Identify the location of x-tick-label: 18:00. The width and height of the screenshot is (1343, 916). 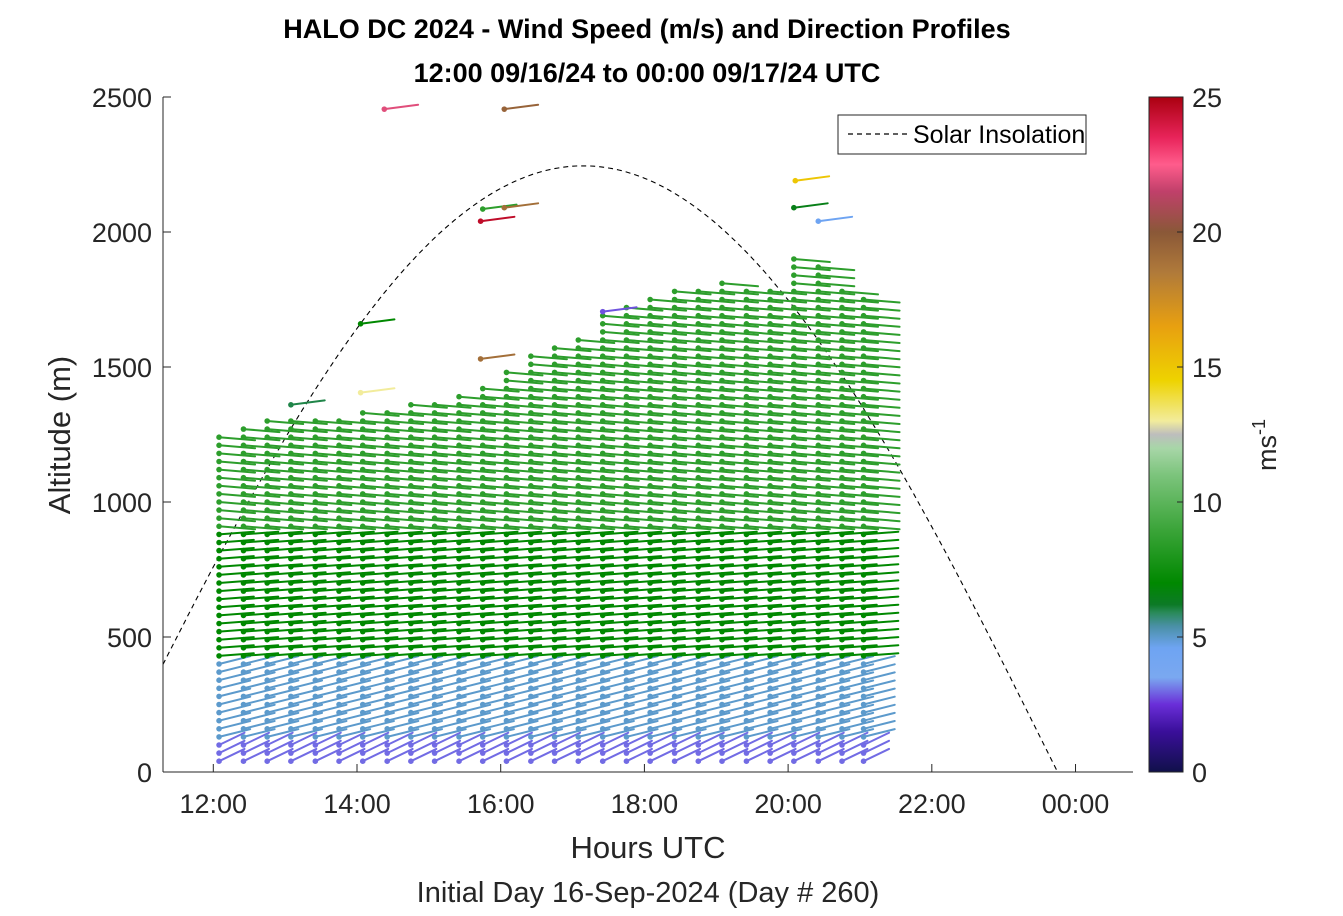
(645, 804).